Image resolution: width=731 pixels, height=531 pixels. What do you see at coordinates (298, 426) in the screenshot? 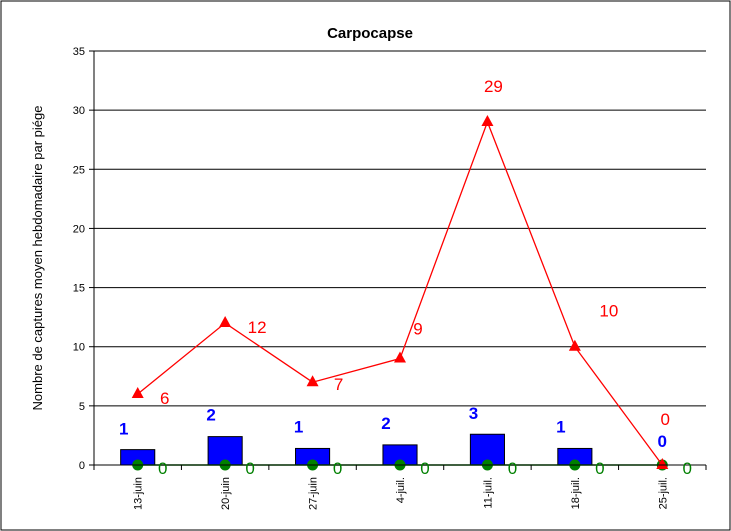
I see `bar-label-2: 1` at bounding box center [298, 426].